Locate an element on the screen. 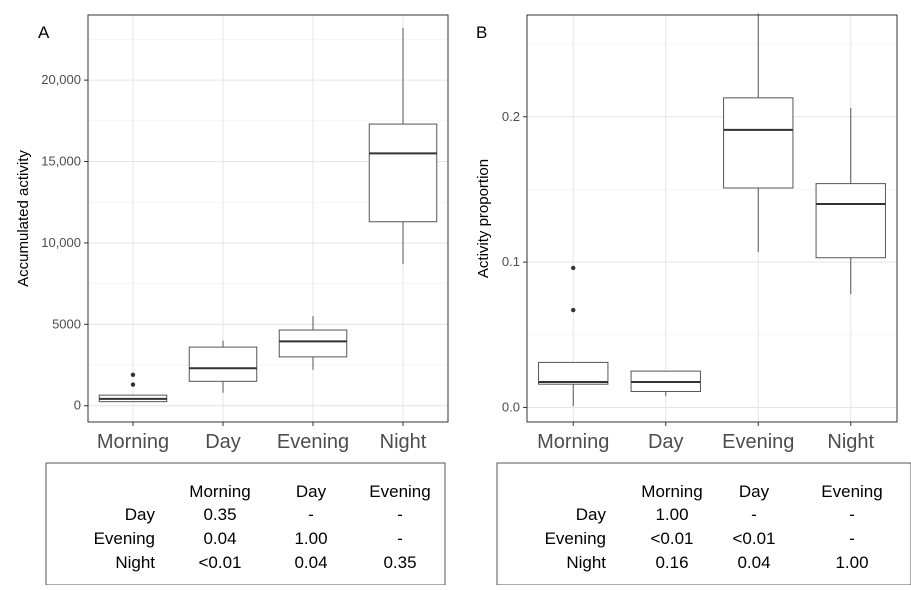  y-tick-label: 0.0 is located at coordinates (511, 406).